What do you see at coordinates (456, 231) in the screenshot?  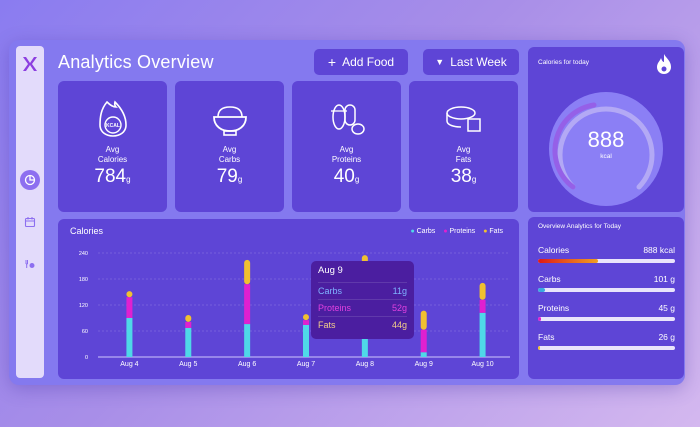 I see `chart-legend: ● Carbs ● Proteins ● Fats` at bounding box center [456, 231].